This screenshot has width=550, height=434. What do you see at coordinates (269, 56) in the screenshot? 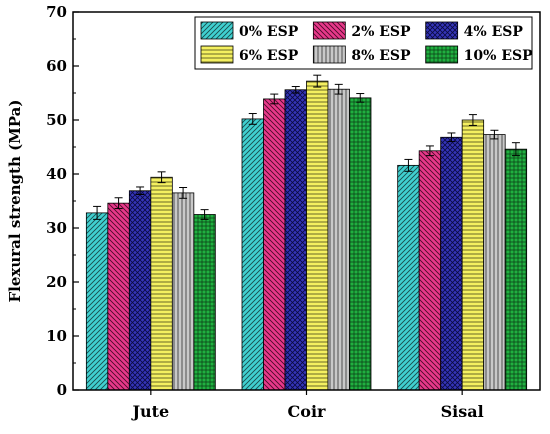
I see `legend-label: 6% ESP` at bounding box center [269, 56].